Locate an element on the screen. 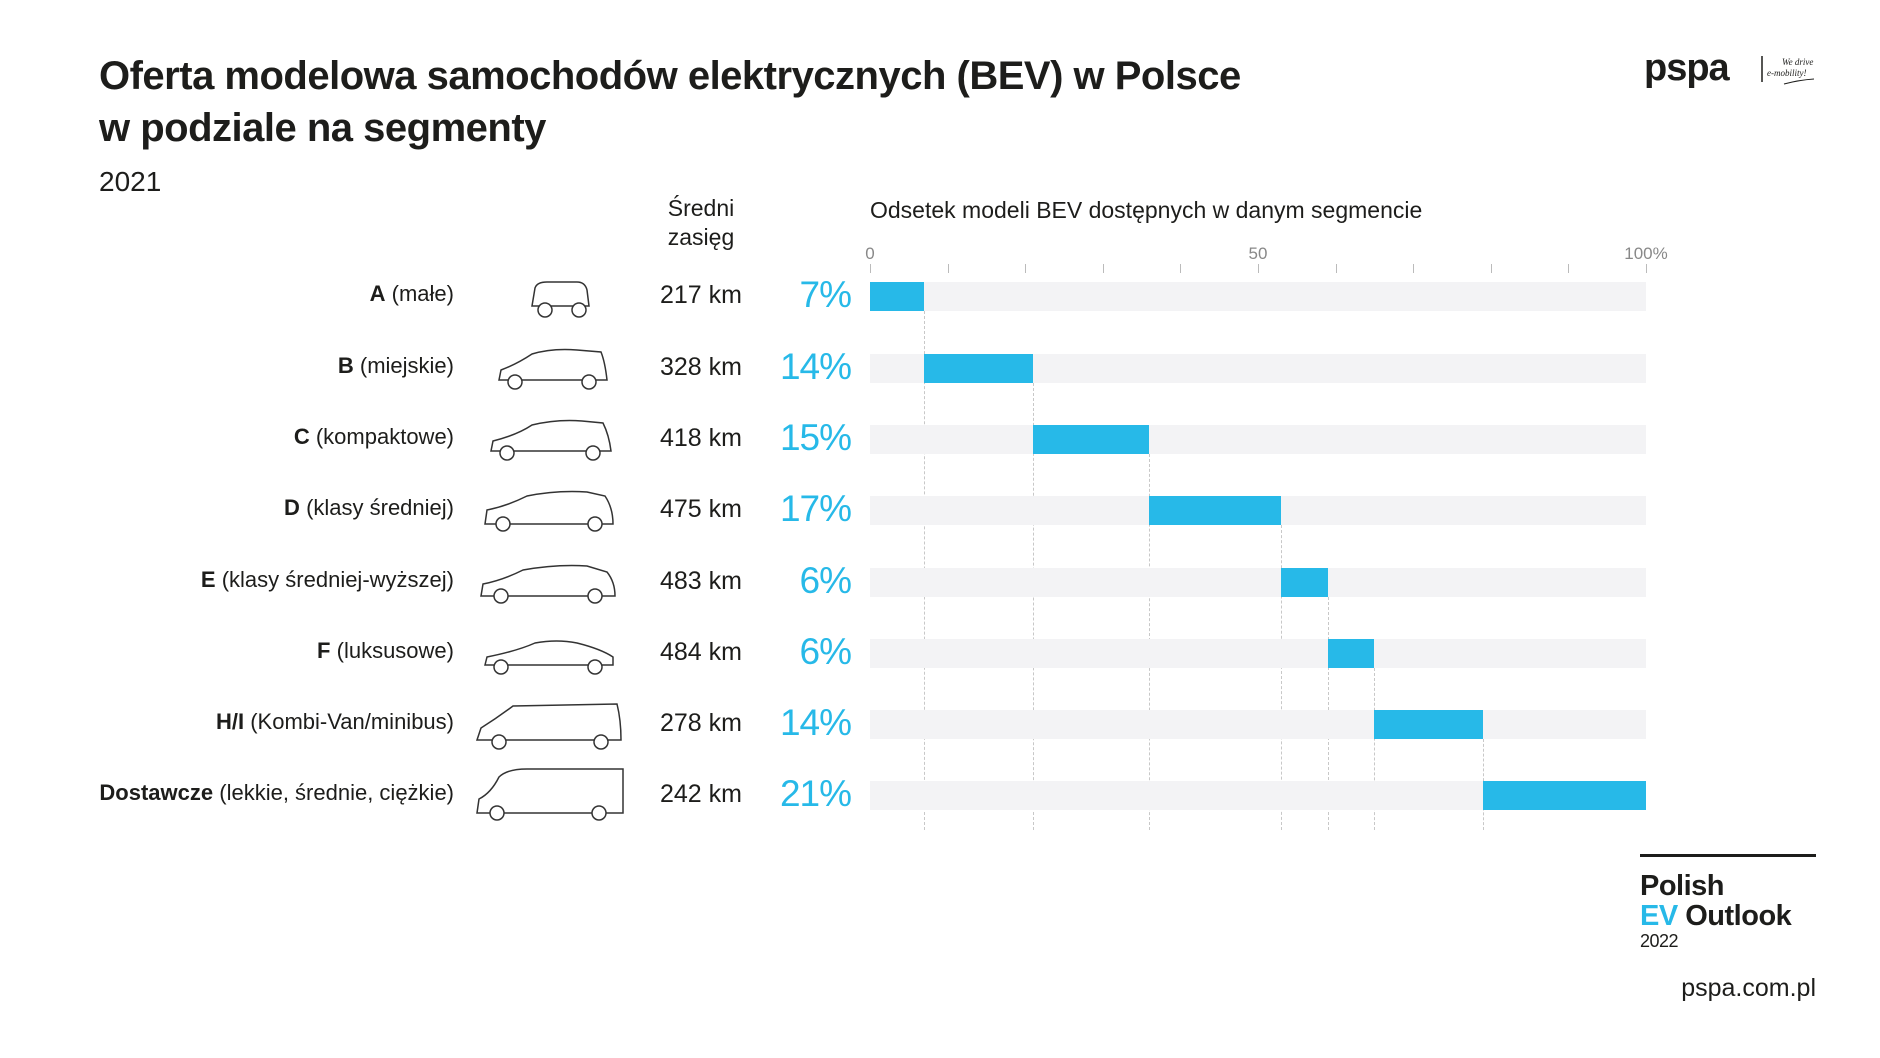  delivery-van-icon is located at coordinates (550, 794).